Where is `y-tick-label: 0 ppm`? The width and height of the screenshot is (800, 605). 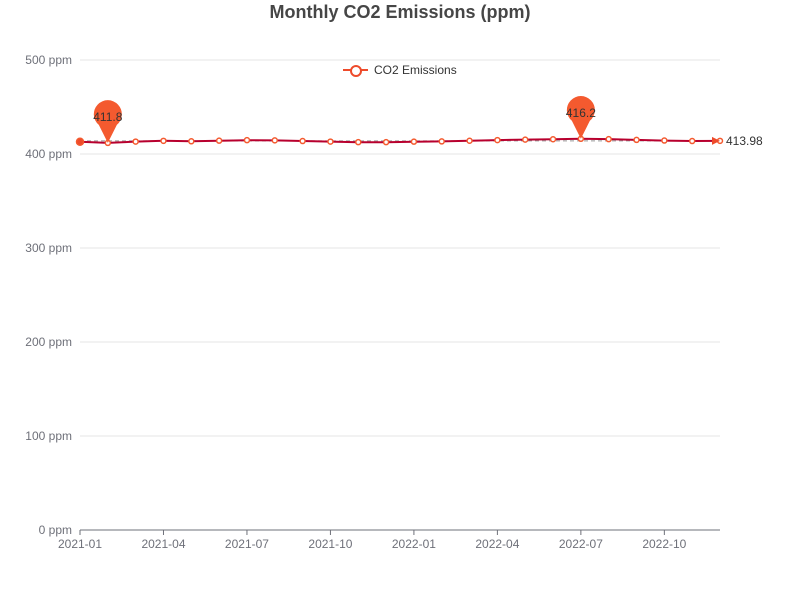
y-tick-label: 0 ppm is located at coordinates (55, 530).